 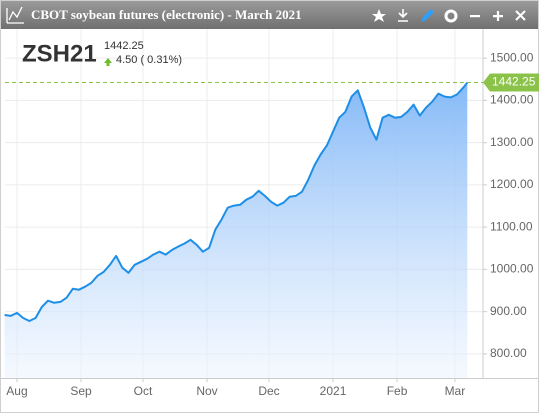 What do you see at coordinates (514, 82) in the screenshot?
I see `last-price-label: 1442.25` at bounding box center [514, 82].